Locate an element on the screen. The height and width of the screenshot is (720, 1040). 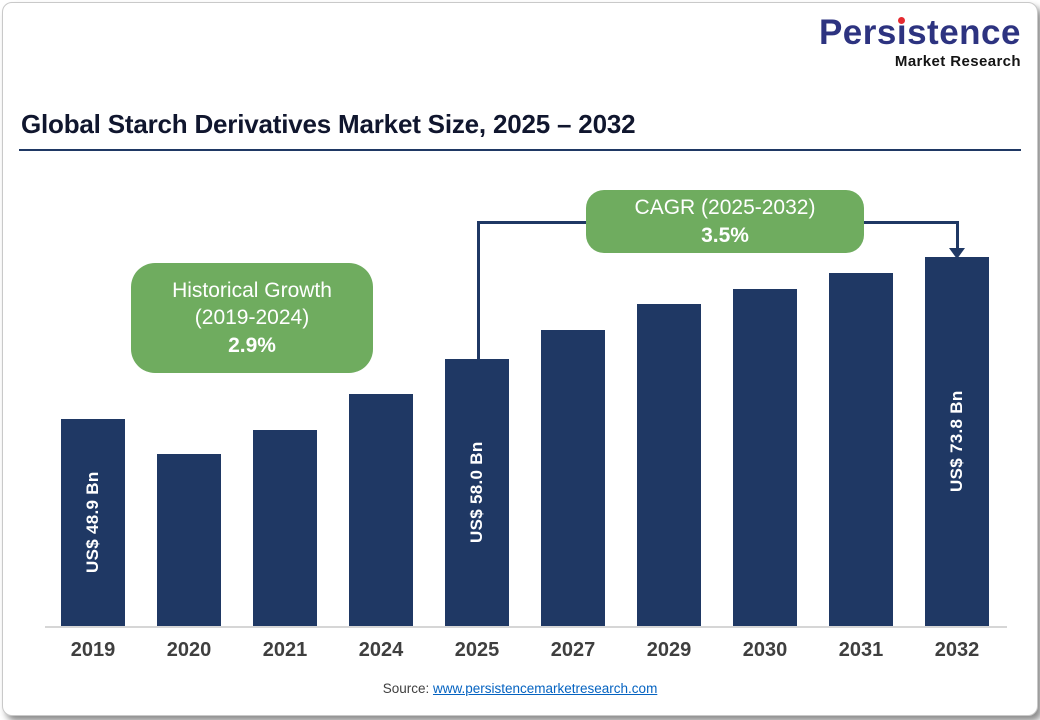
historical-growth-line1: Historical Growth is located at coordinates (252, 291).